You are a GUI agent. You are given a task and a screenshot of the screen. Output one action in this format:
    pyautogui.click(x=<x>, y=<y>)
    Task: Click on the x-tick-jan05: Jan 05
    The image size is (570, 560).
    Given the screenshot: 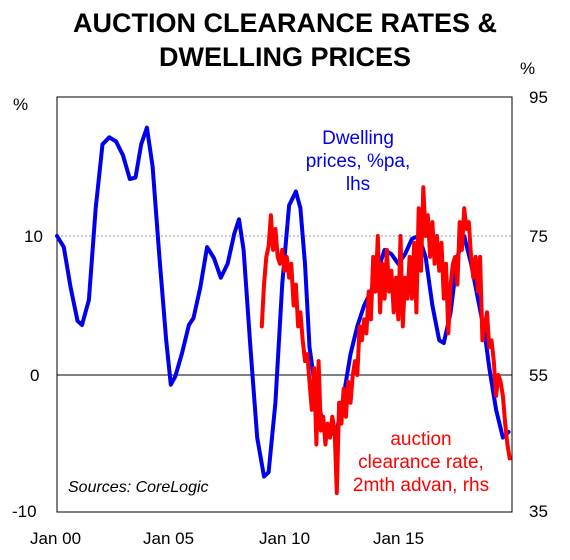 What is the action you would take?
    pyautogui.click(x=168, y=538)
    